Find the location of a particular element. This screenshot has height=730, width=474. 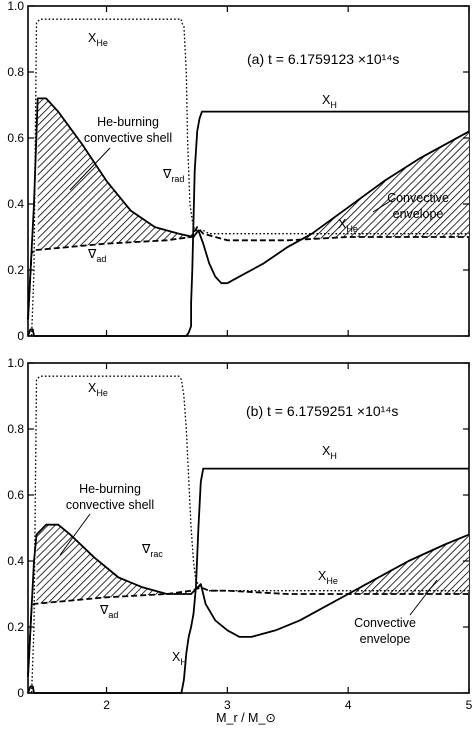

panel-b-xhe-label: XHe is located at coordinates (98, 389).